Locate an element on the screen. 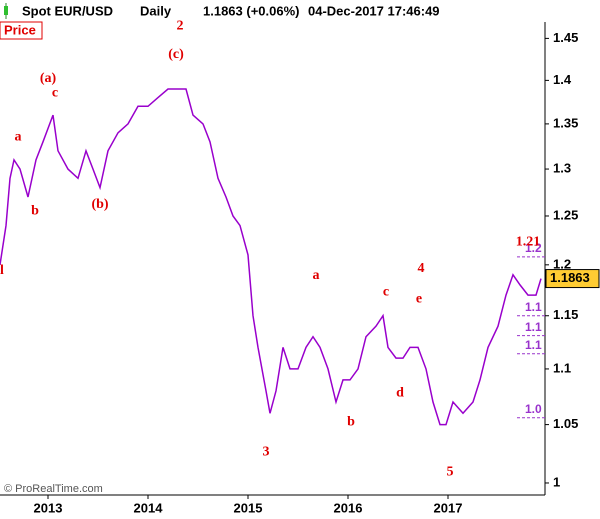  y-tick-label: 1.2 is located at coordinates (562, 263).